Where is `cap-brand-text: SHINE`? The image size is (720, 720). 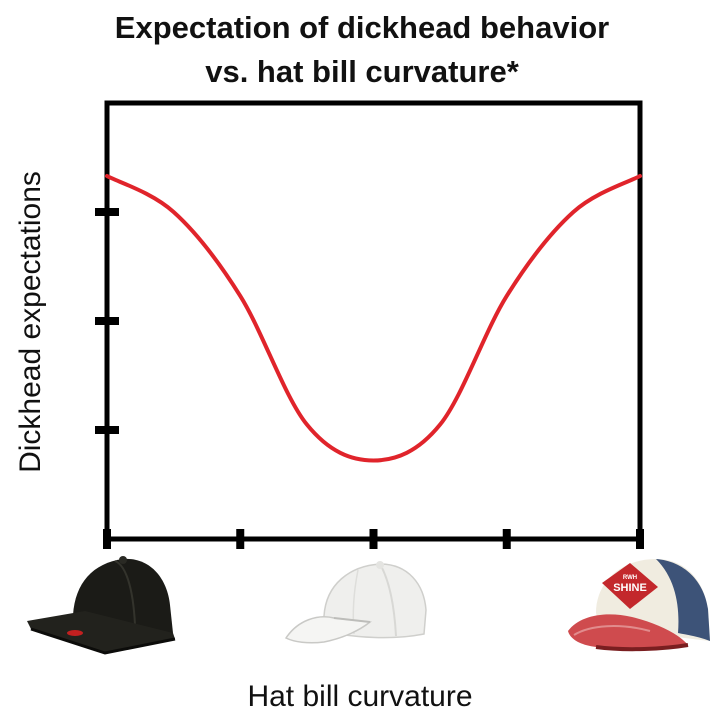 cap-brand-text: SHINE is located at coordinates (630, 588).